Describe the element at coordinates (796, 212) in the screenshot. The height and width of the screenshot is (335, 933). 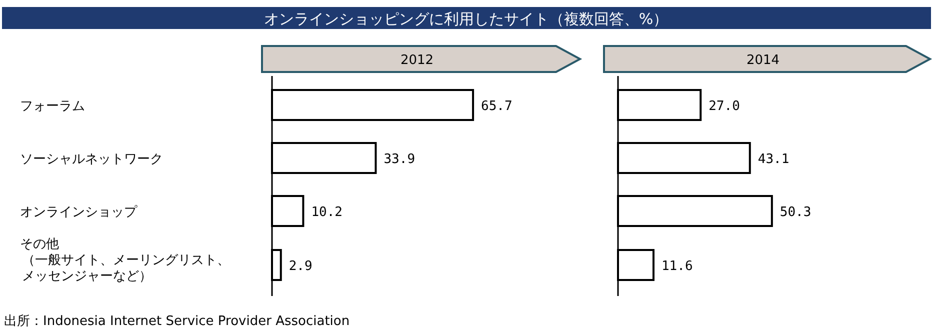
I see `data-label: 50.3` at that location.